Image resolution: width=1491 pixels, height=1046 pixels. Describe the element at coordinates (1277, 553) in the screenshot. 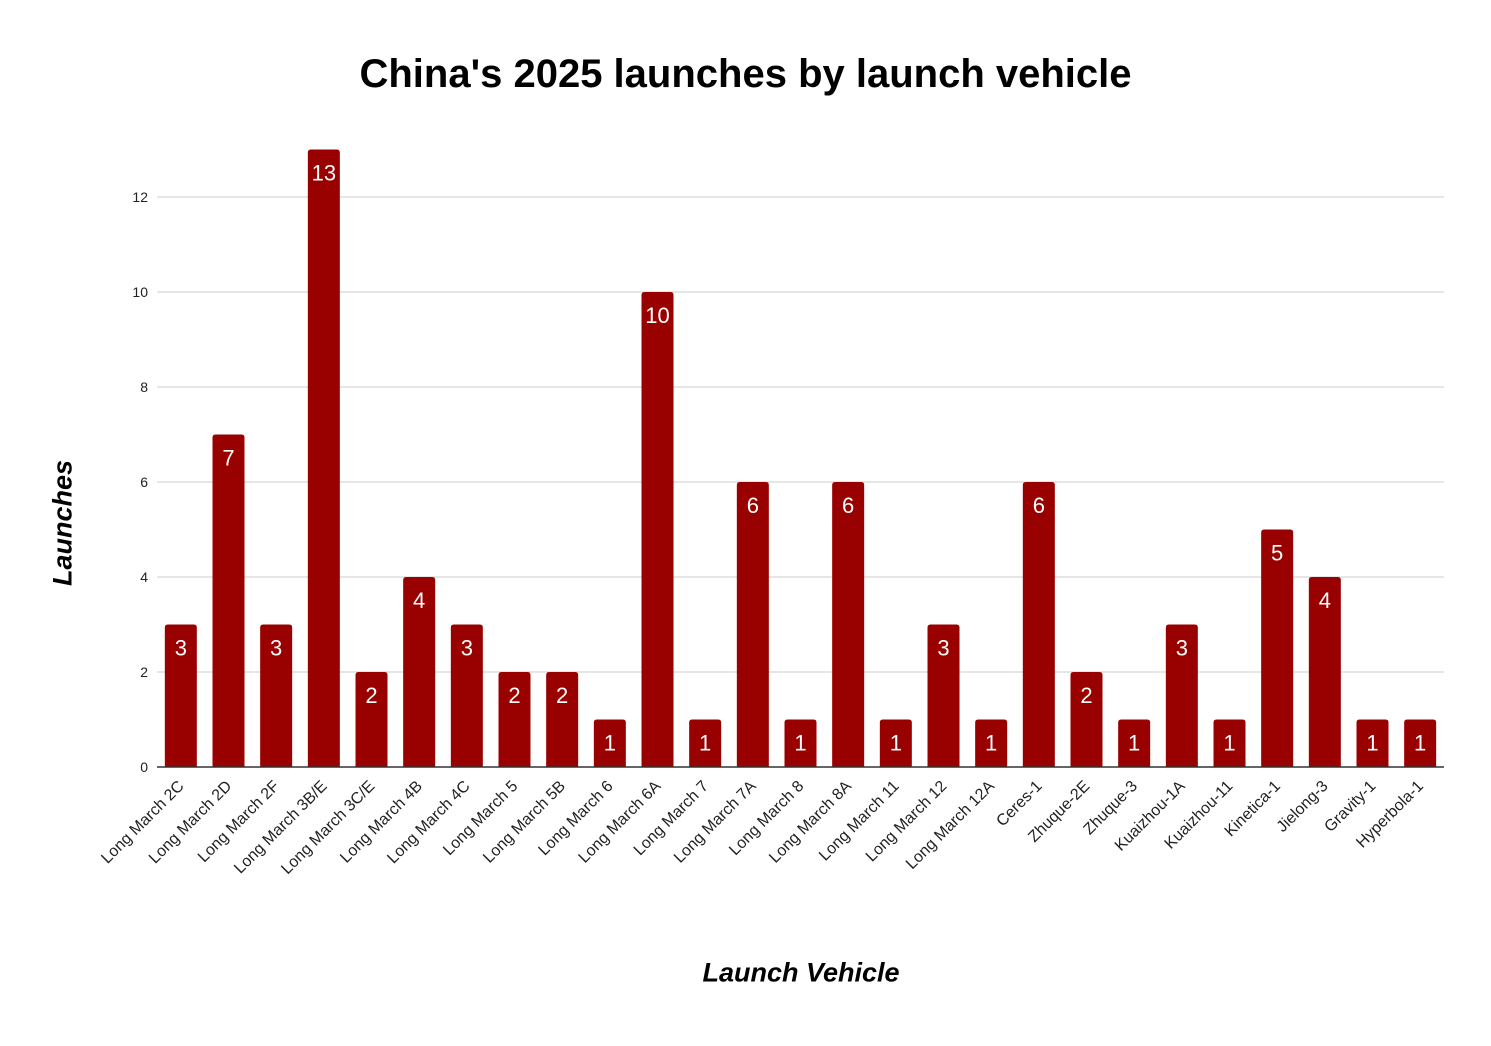

I see `data-label: 5` at that location.